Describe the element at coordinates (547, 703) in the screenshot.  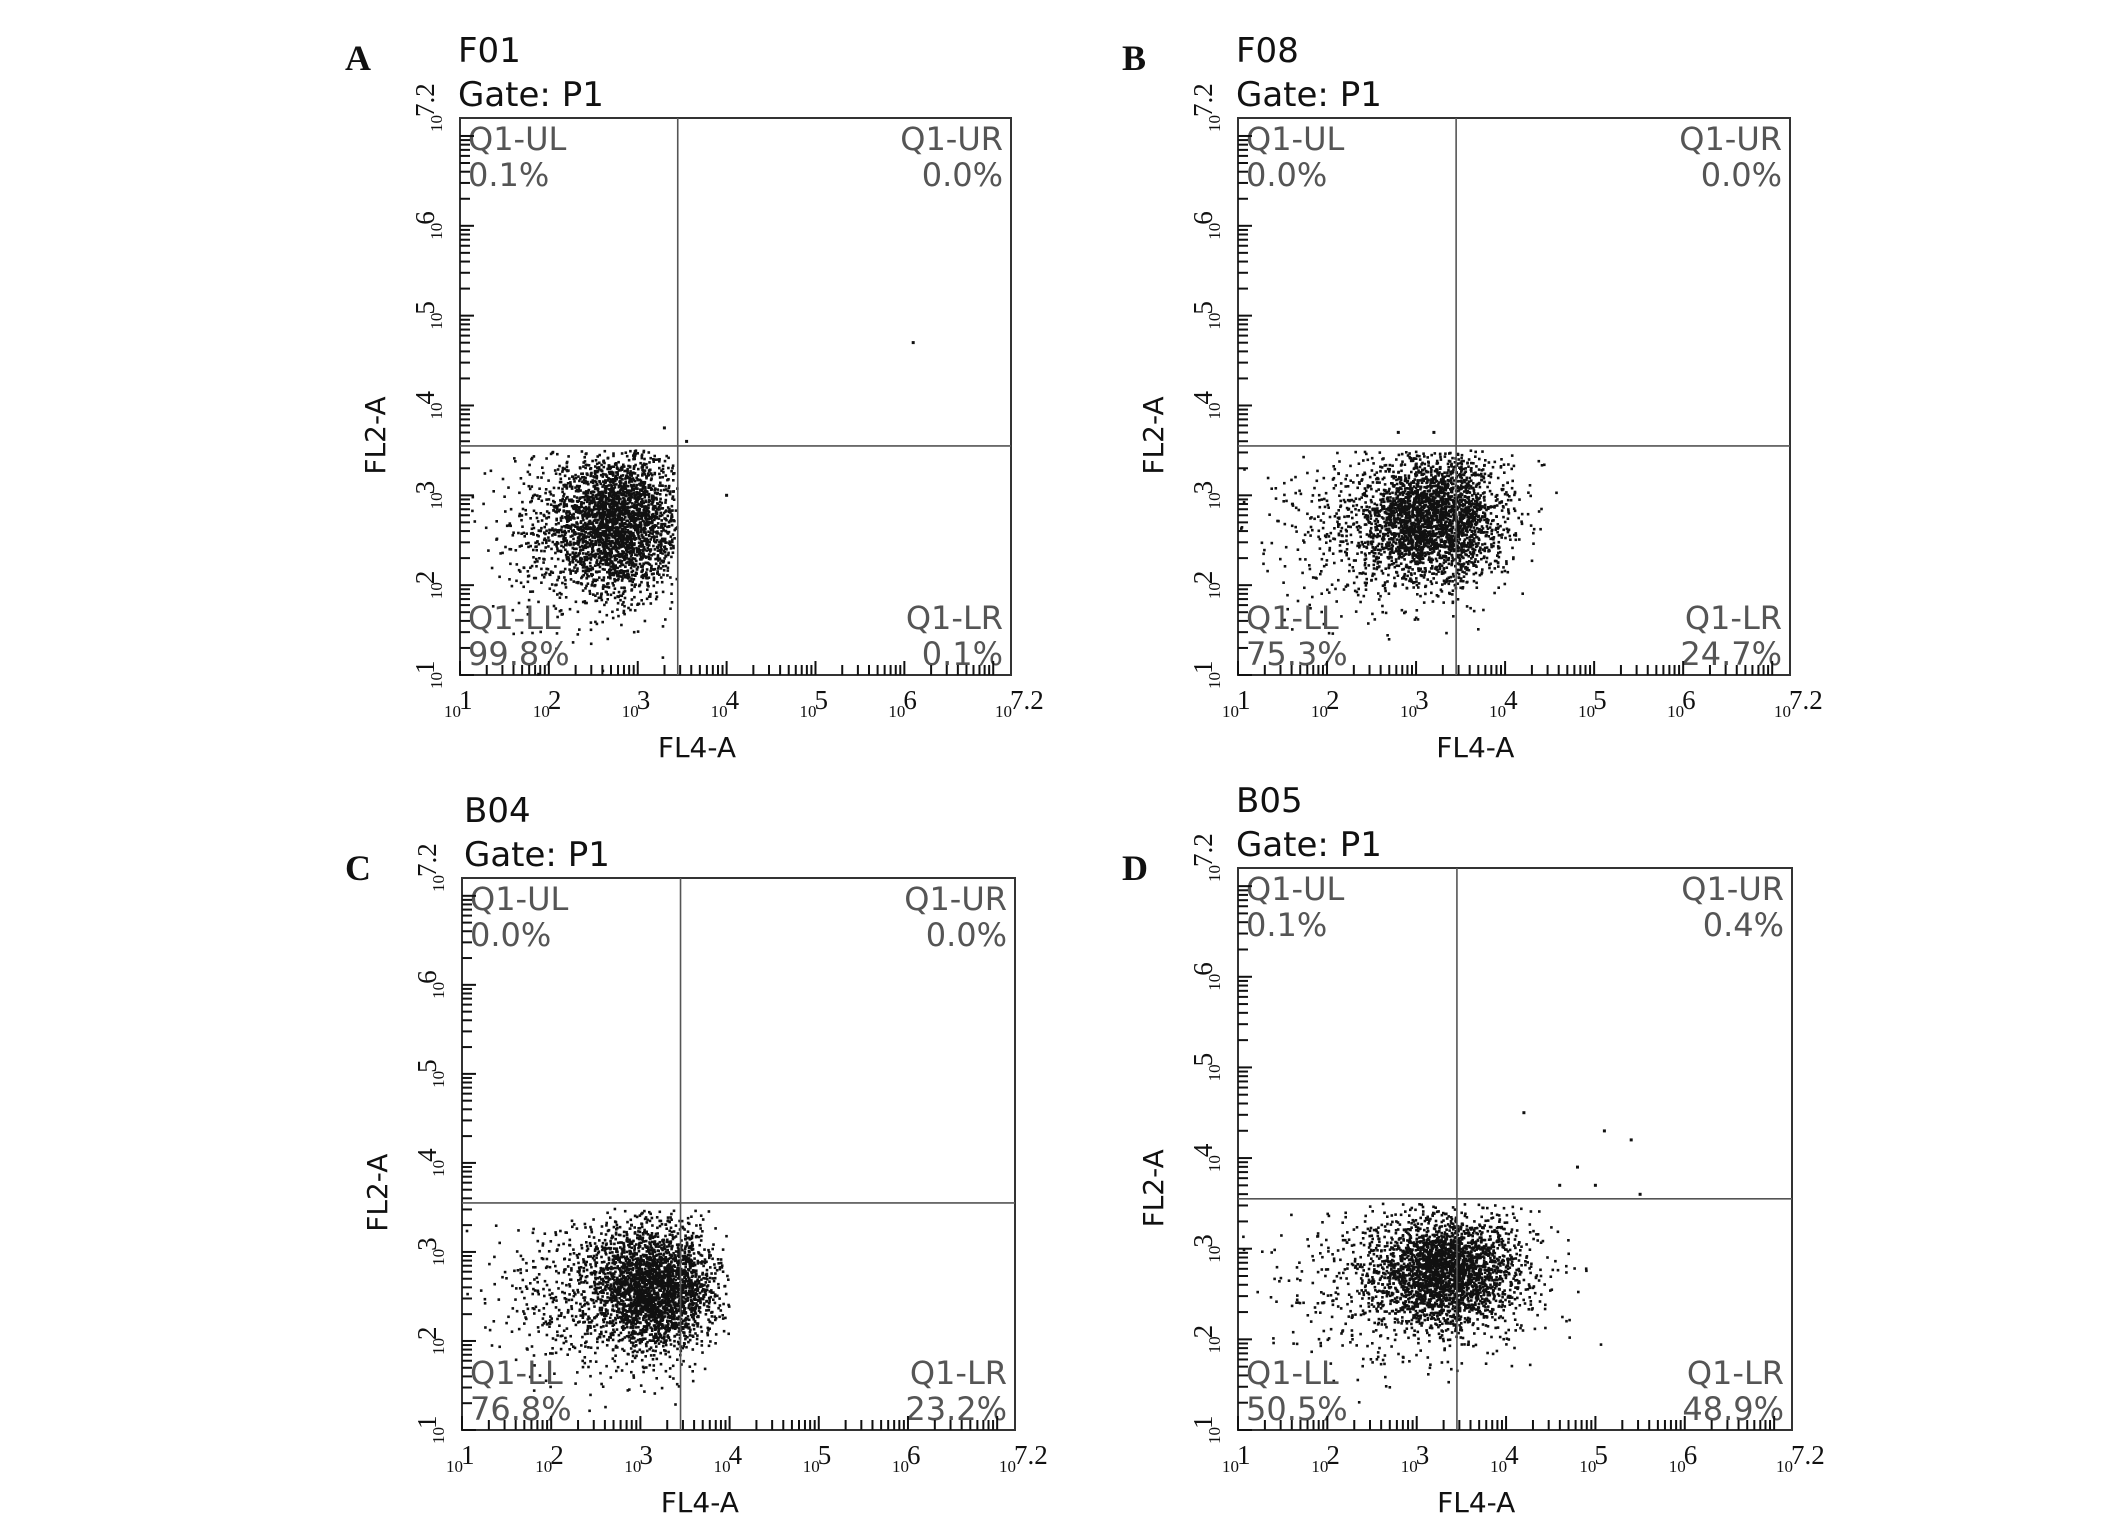
I see `x-tick-label: 102` at that location.